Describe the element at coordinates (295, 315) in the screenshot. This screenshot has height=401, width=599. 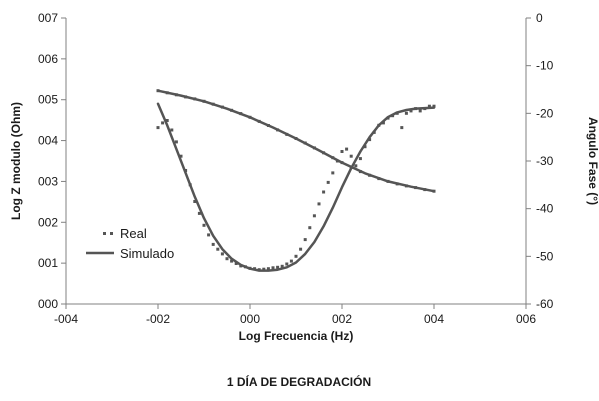
I see `x-ticks: -004 -002 000 002 004 006` at that location.